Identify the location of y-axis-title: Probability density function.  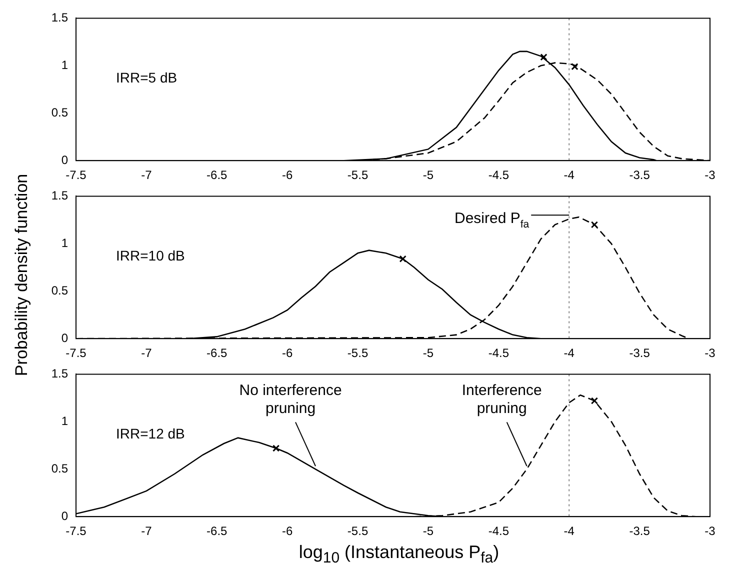
(22, 275).